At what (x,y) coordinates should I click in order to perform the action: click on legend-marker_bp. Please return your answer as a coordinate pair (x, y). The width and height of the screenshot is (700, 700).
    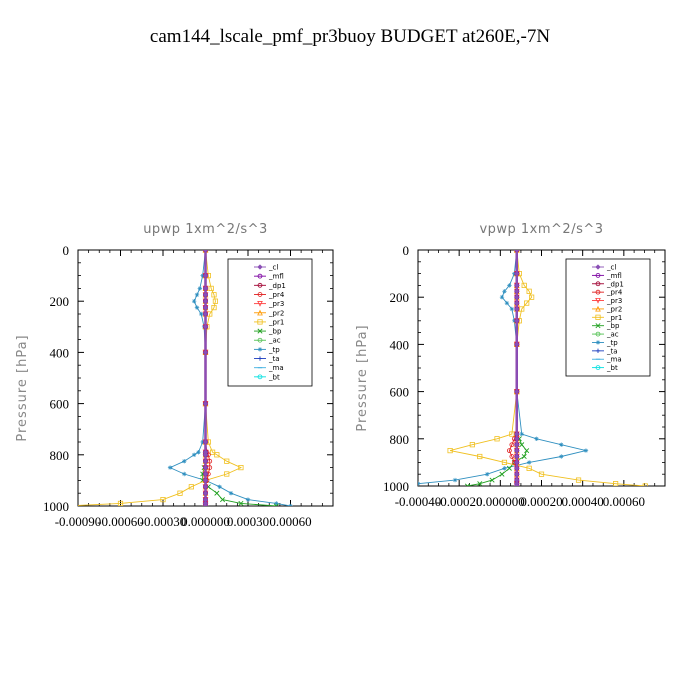
    Looking at the image, I should click on (260, 331).